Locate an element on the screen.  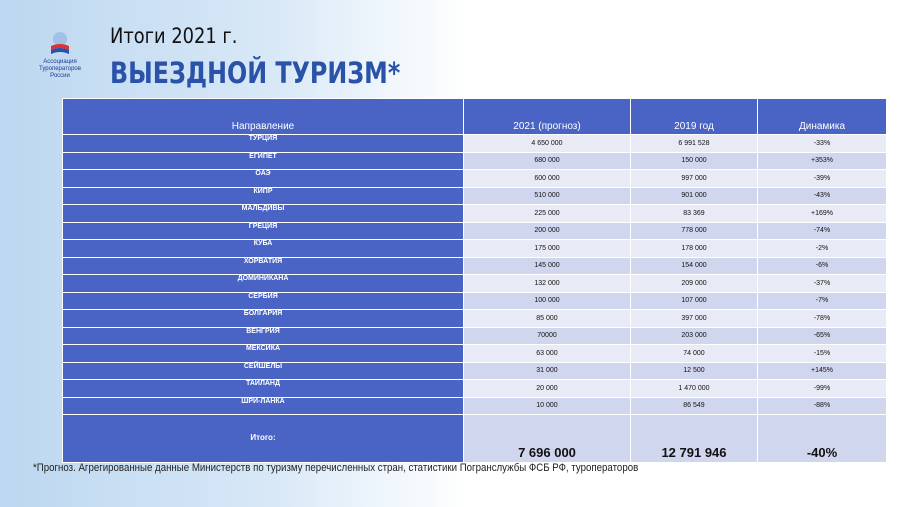
table-cell: -99% is located at coordinates (822, 388).